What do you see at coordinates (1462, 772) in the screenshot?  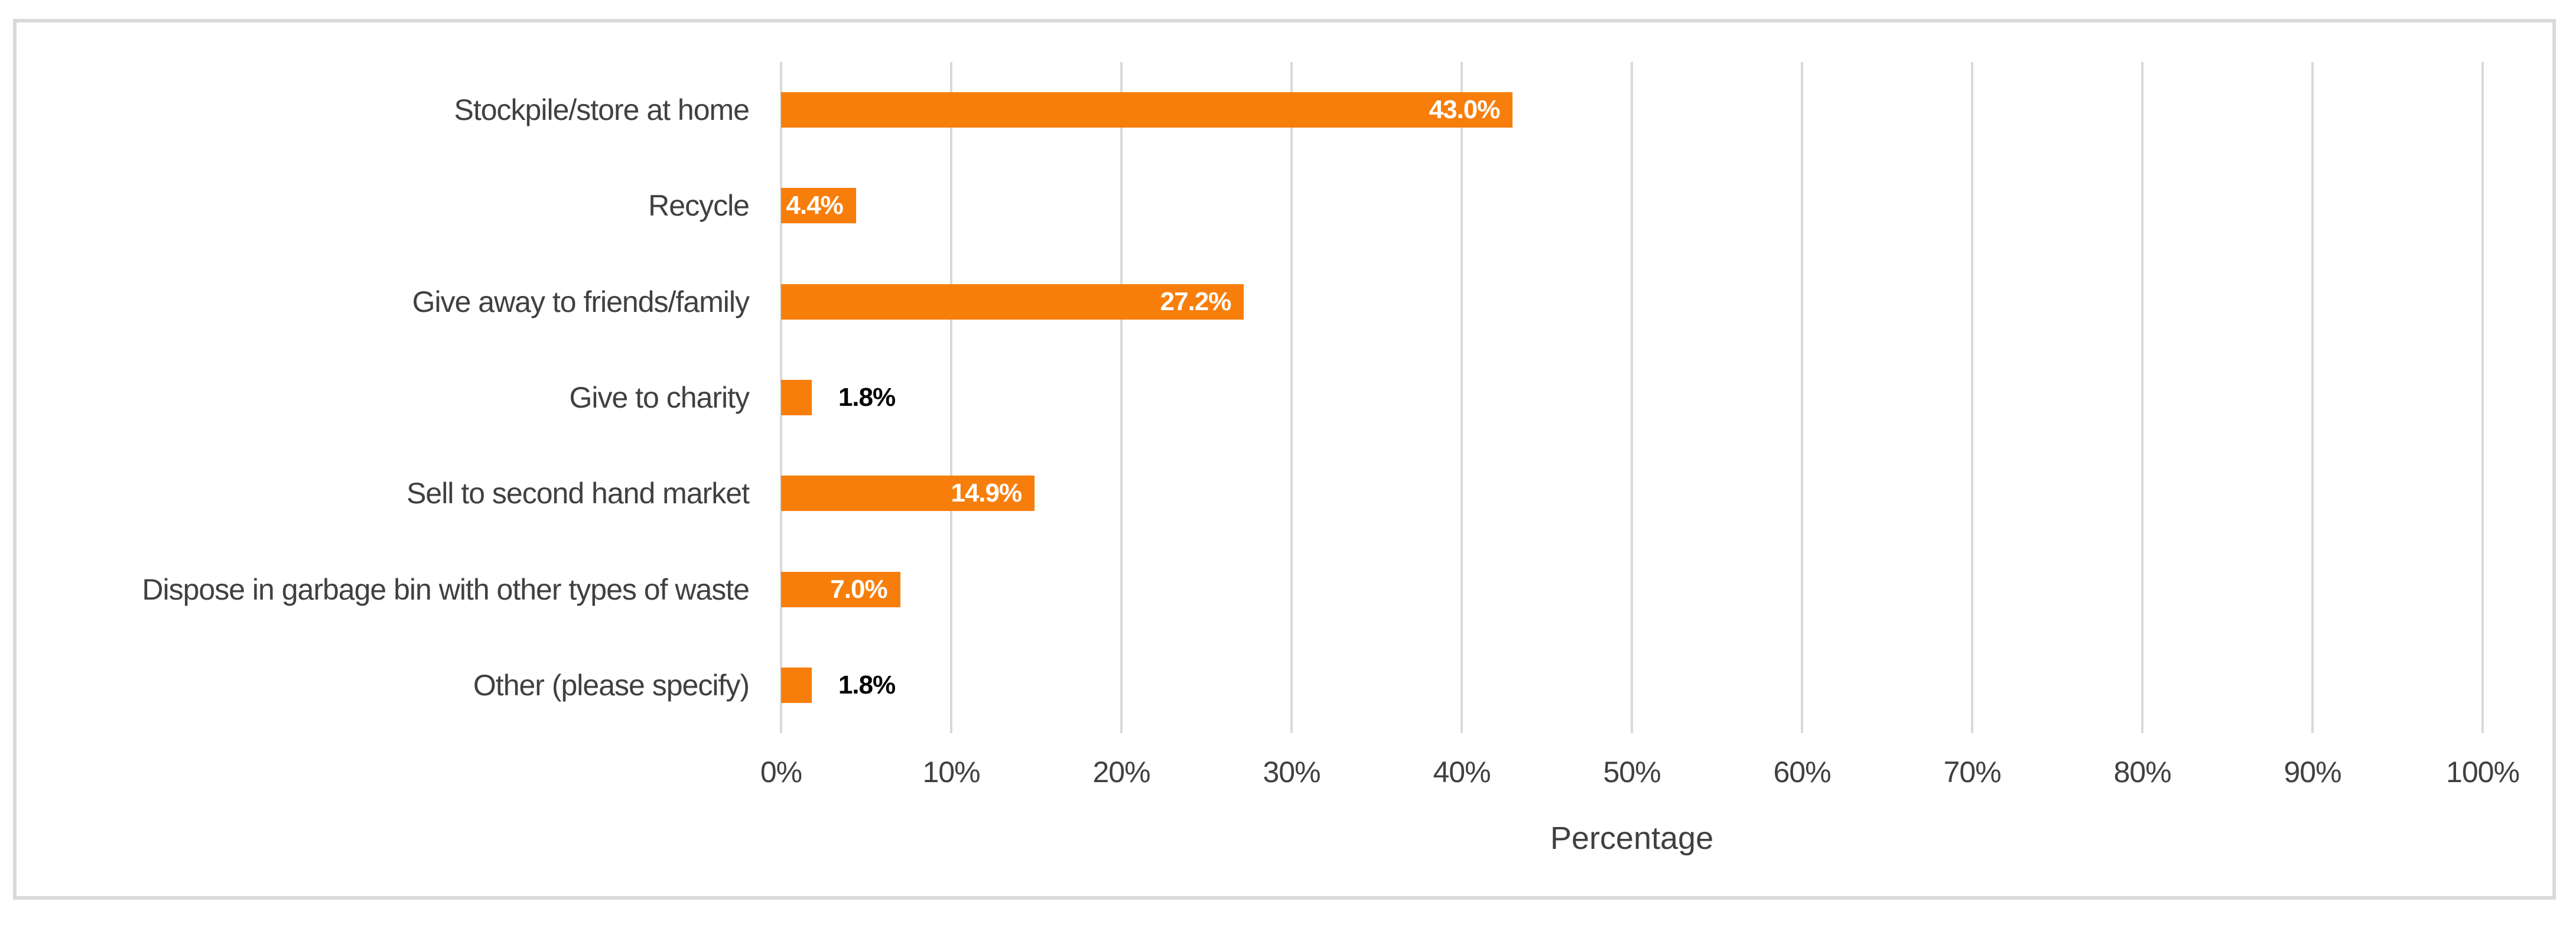 I see `x-tick-label: 40%` at bounding box center [1462, 772].